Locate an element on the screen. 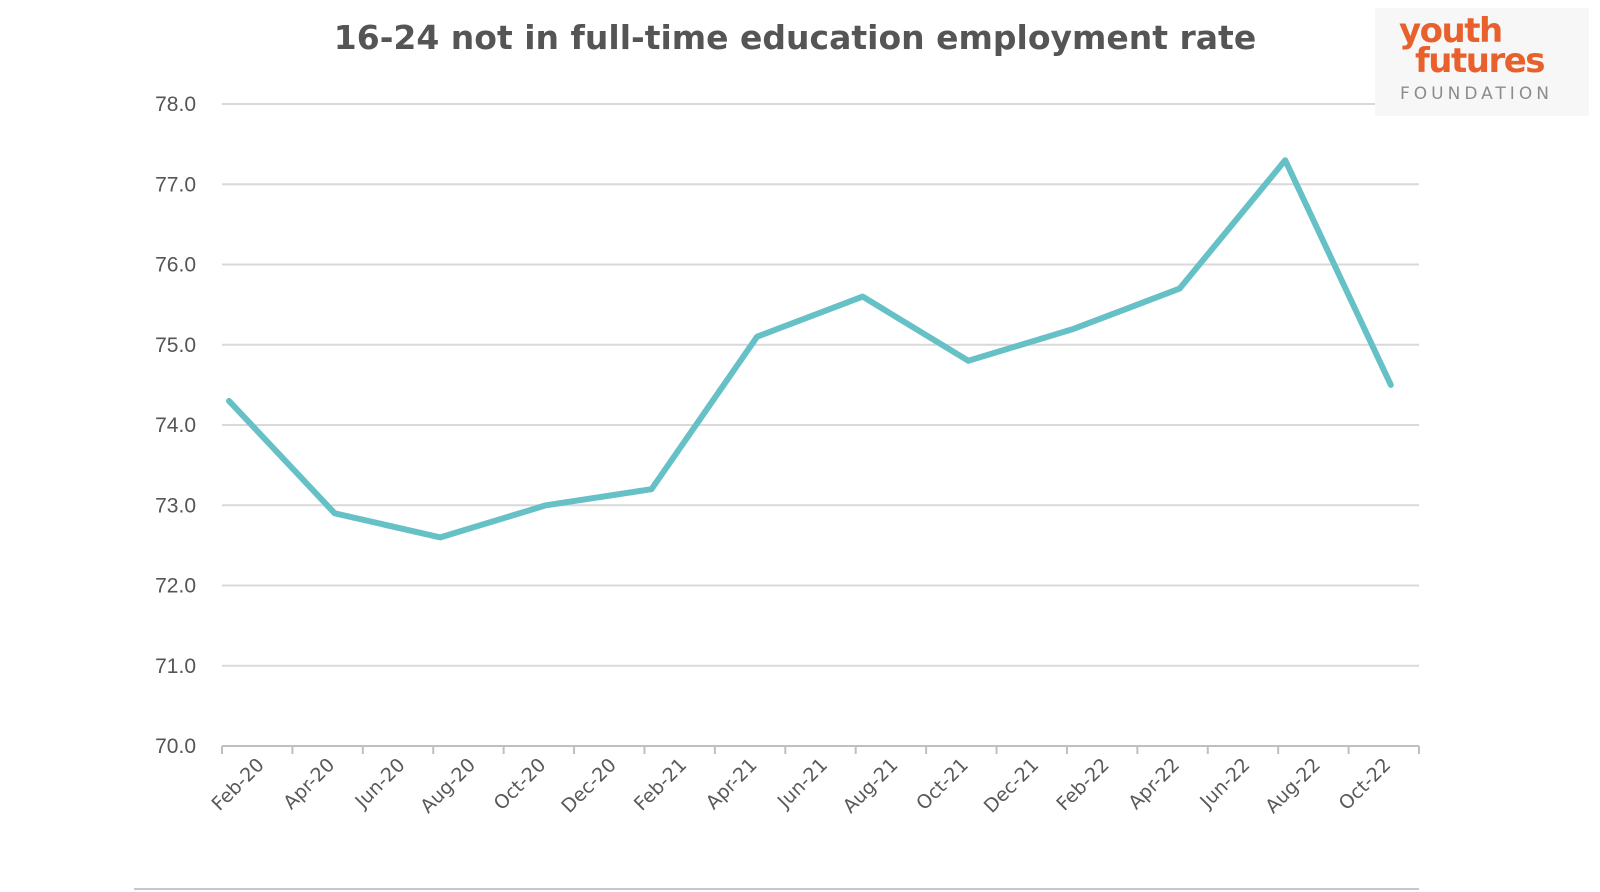  x-tick-label: Dec-21 is located at coordinates (1012, 786).